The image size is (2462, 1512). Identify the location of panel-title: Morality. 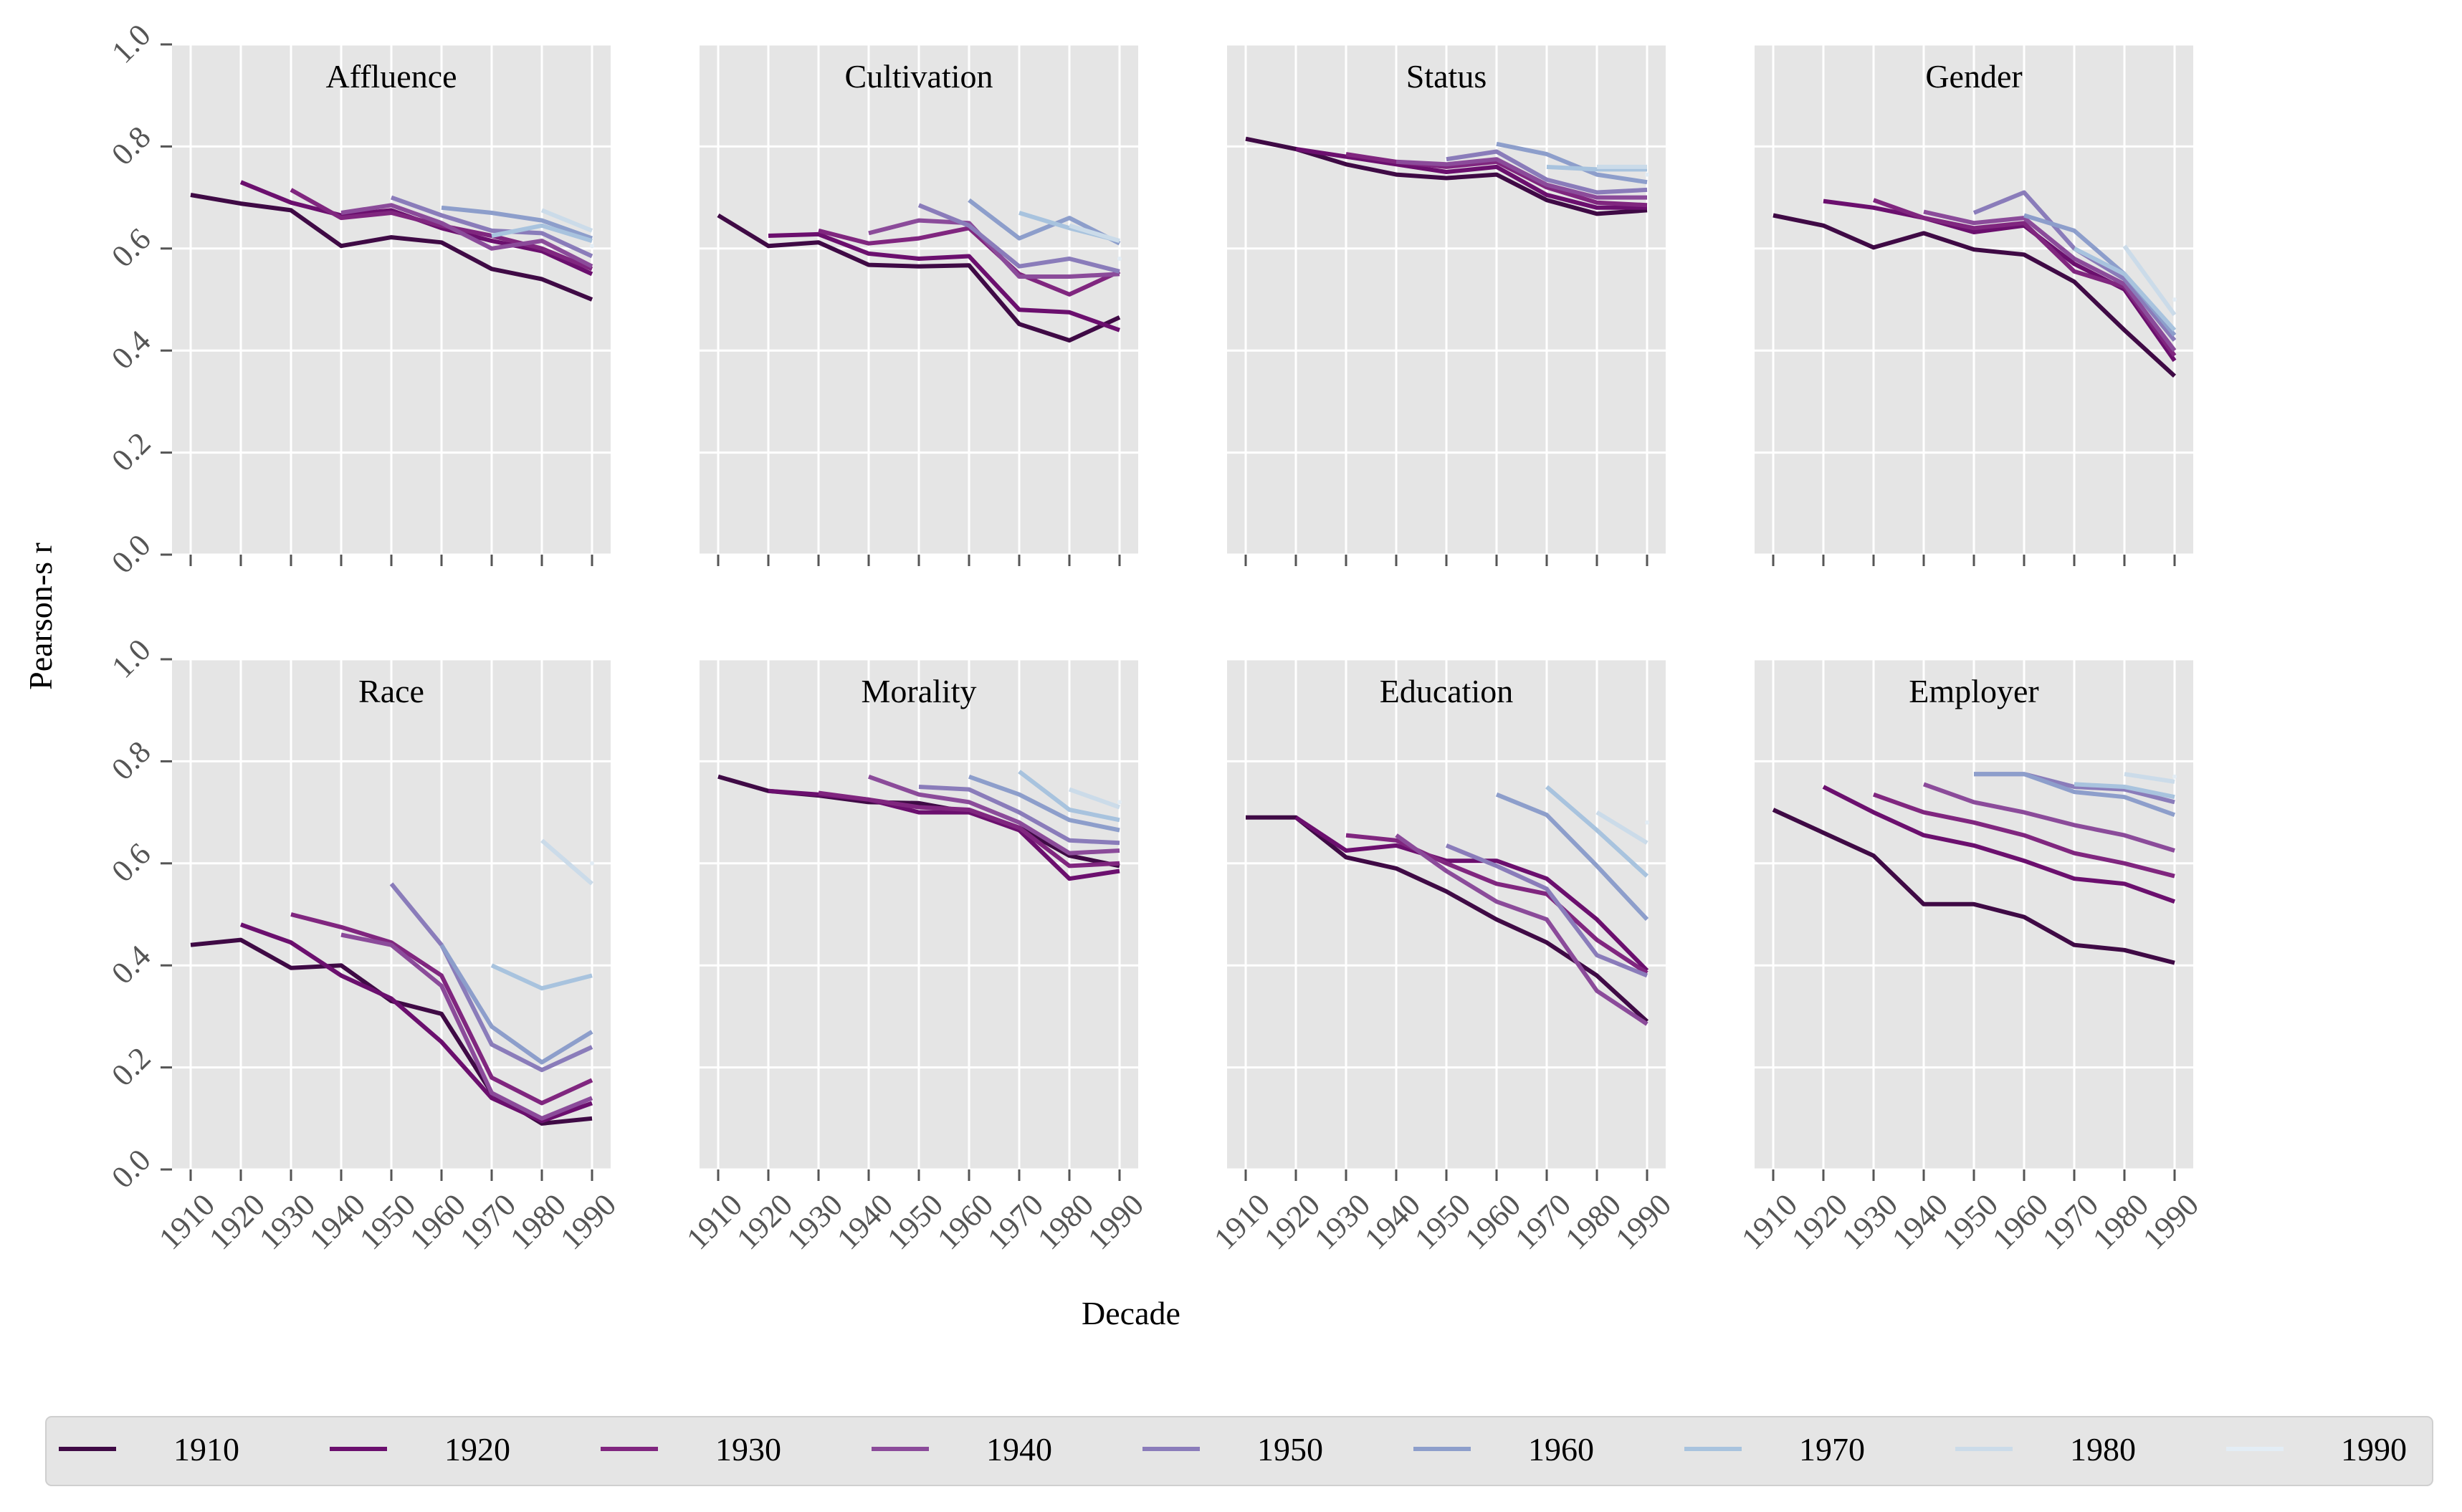
(919, 691).